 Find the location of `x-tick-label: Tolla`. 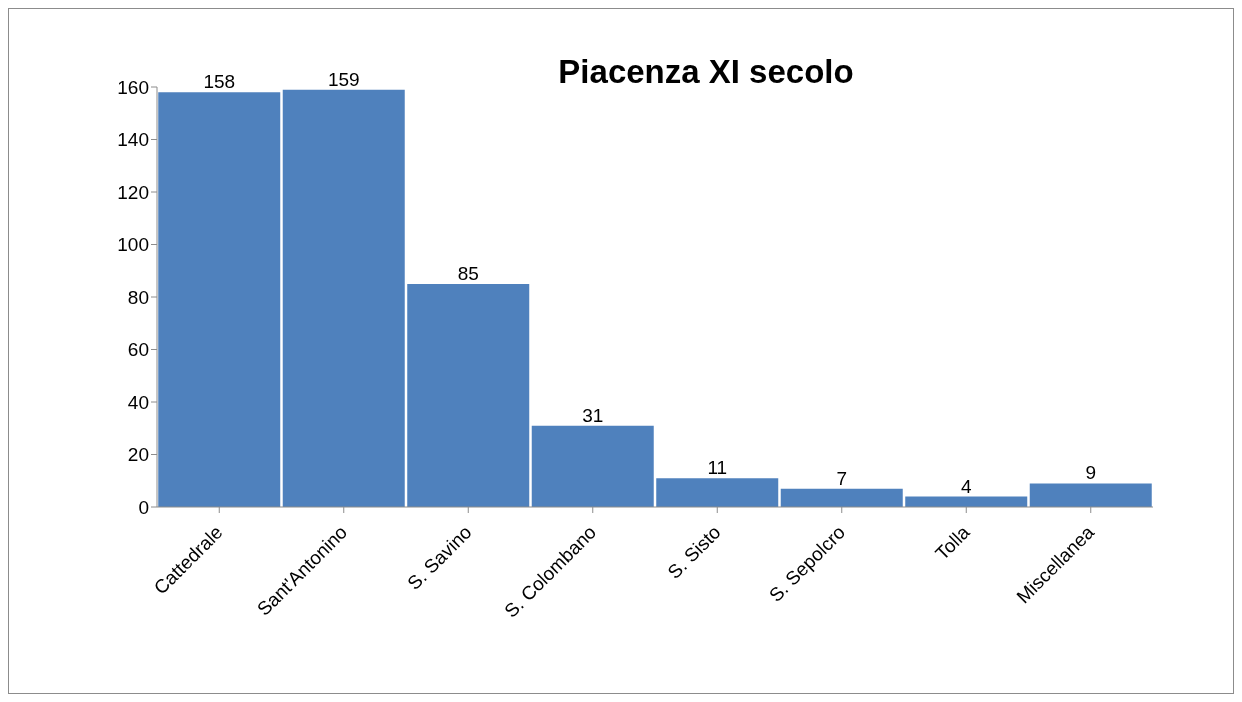

x-tick-label: Tolla is located at coordinates (952, 543).